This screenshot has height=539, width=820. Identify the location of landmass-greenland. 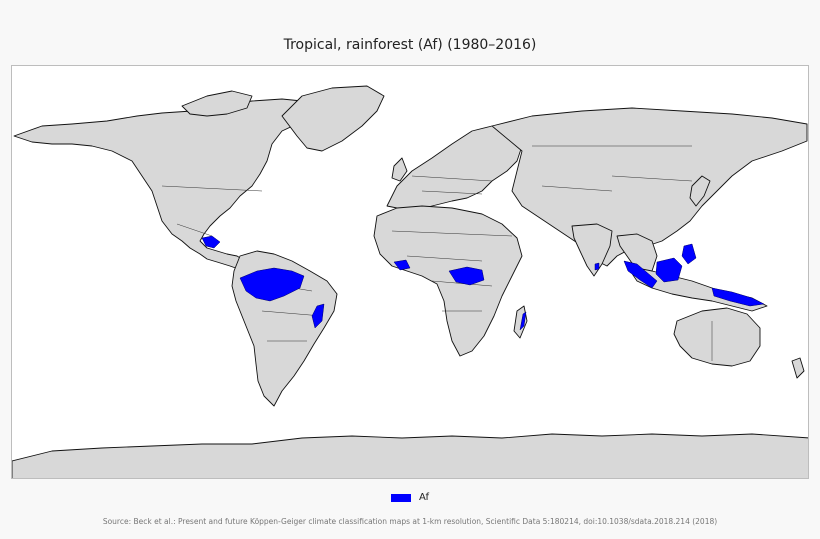
(333, 118).